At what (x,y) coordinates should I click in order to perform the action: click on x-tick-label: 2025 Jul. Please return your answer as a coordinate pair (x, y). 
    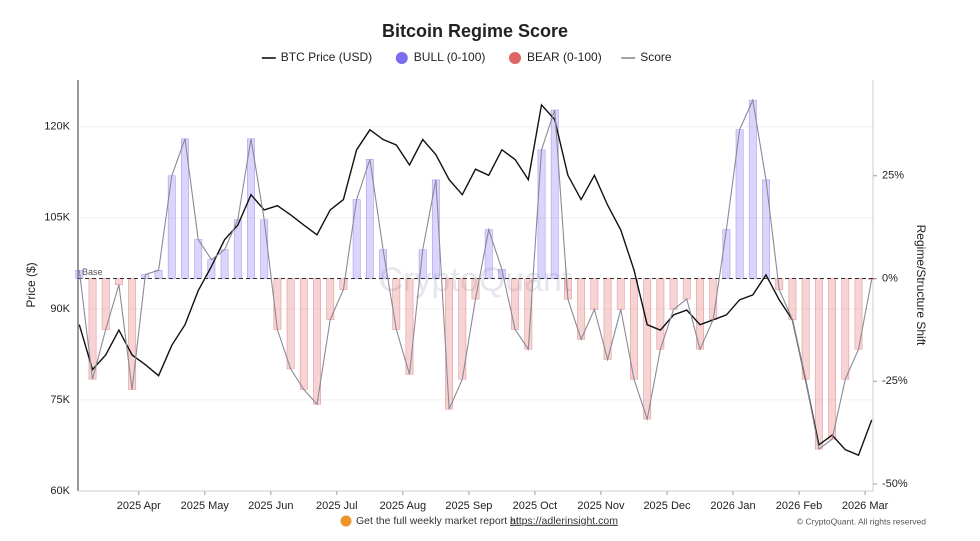
    Looking at the image, I should click on (337, 506).